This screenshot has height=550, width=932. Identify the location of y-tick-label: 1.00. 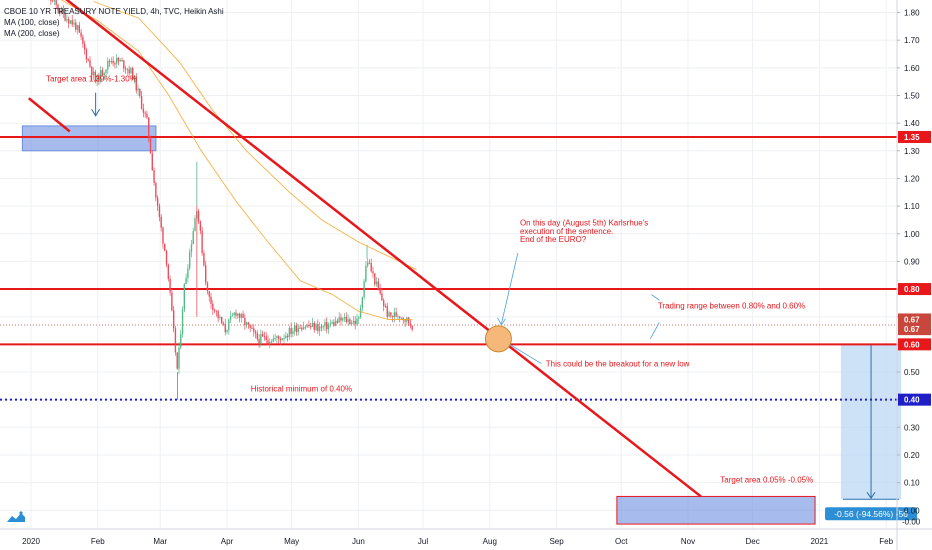
(912, 234).